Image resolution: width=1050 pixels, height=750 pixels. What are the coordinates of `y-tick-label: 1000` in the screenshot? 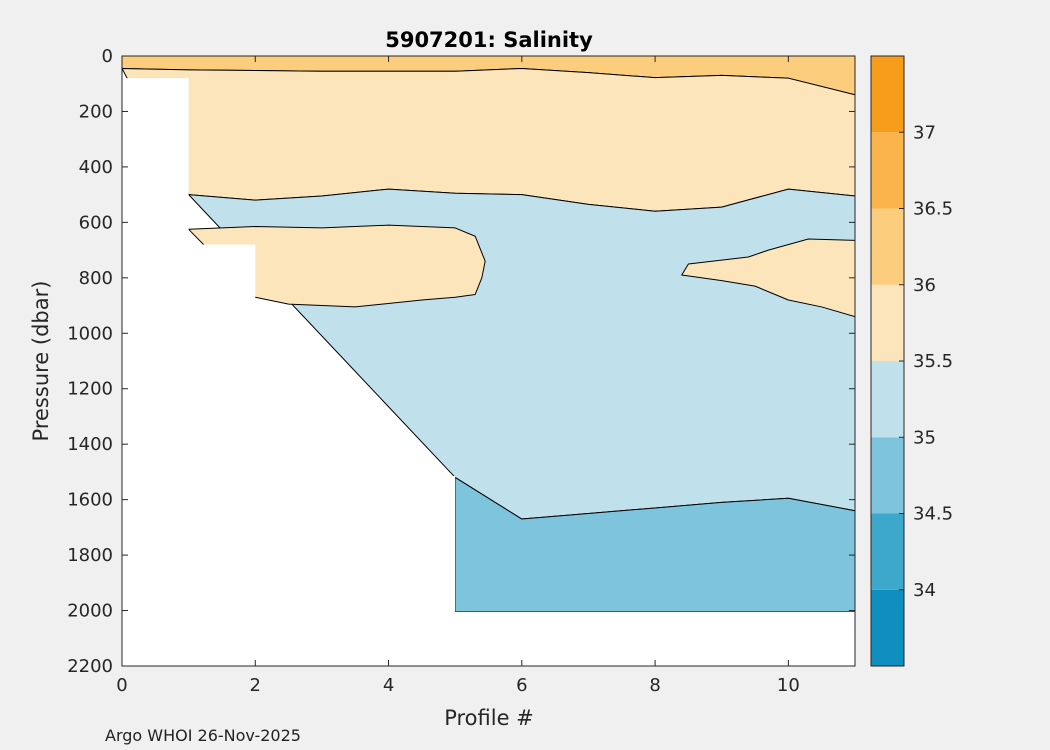 It's located at (90, 333).